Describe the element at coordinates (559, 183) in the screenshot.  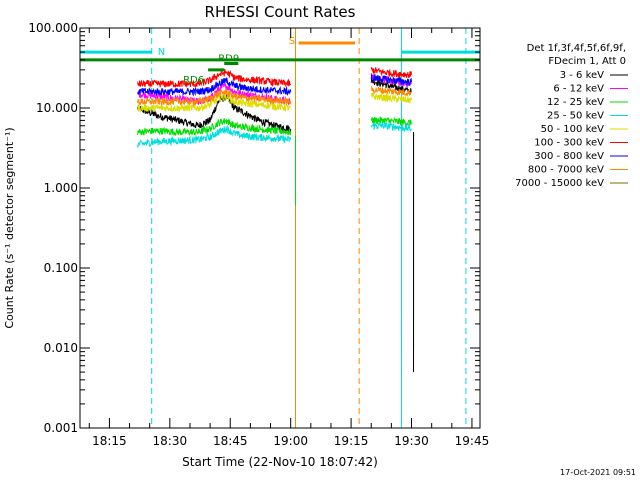
I see `legend-label-8: 7000 - 15000 keV` at that location.